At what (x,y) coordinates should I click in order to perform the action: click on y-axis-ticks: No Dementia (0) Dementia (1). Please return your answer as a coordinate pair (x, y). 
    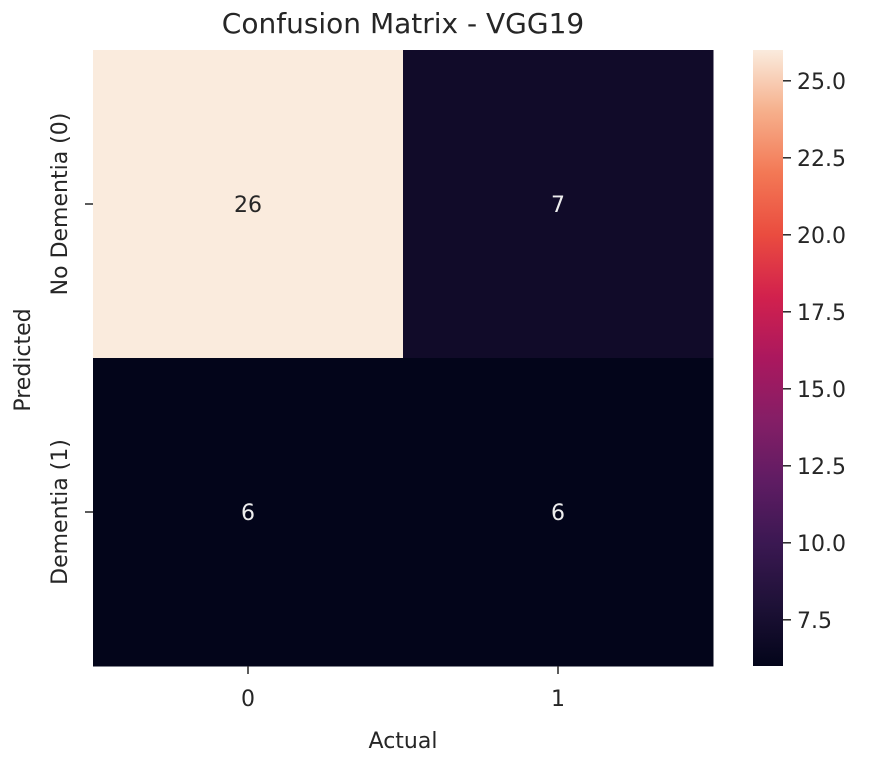
    Looking at the image, I should click on (70, 349).